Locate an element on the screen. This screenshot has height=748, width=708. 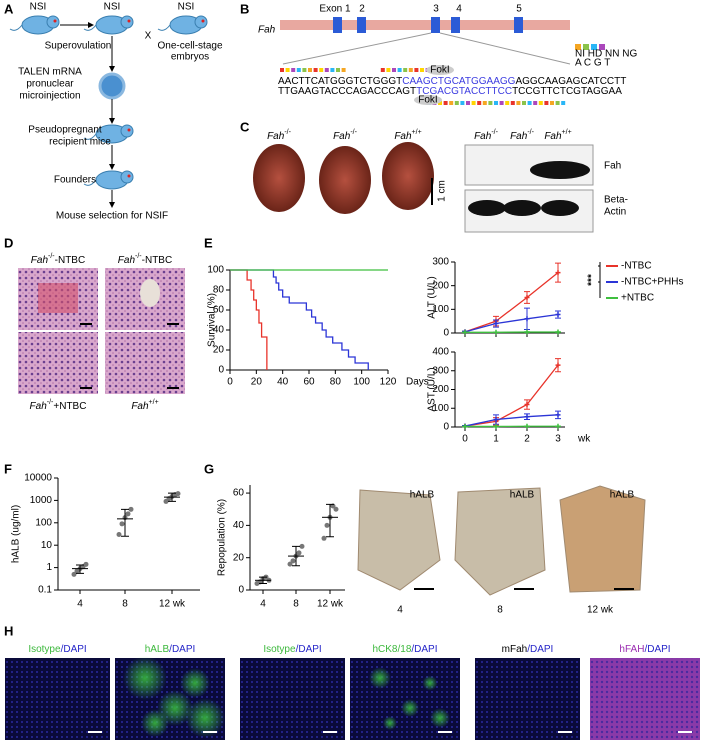
arrowhead is located at coordinates (112, 121).